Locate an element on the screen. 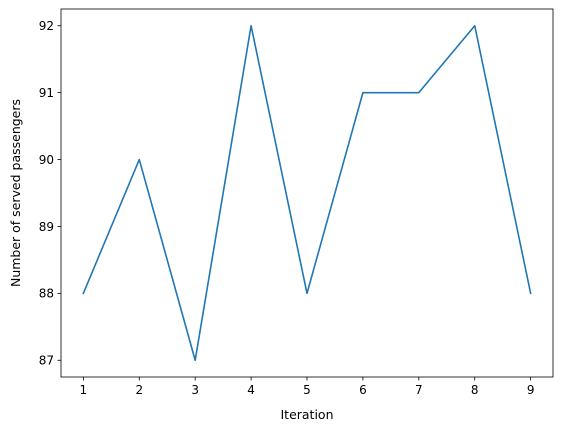 The height and width of the screenshot is (436, 563). y-axis-label: Number of served passengers is located at coordinates (15, 193).